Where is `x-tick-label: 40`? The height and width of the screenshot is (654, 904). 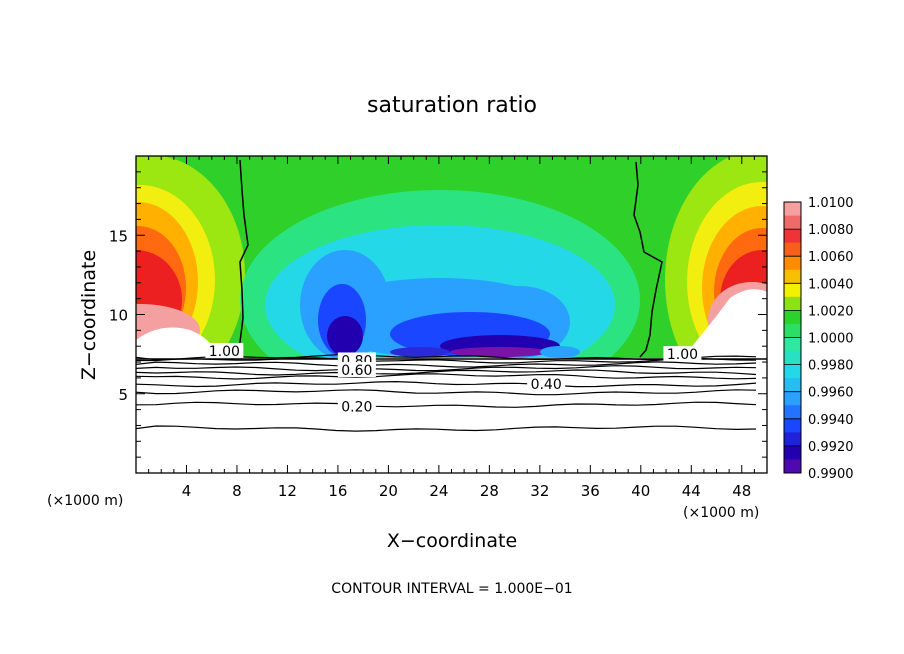 x-tick-label: 40 is located at coordinates (640, 491).